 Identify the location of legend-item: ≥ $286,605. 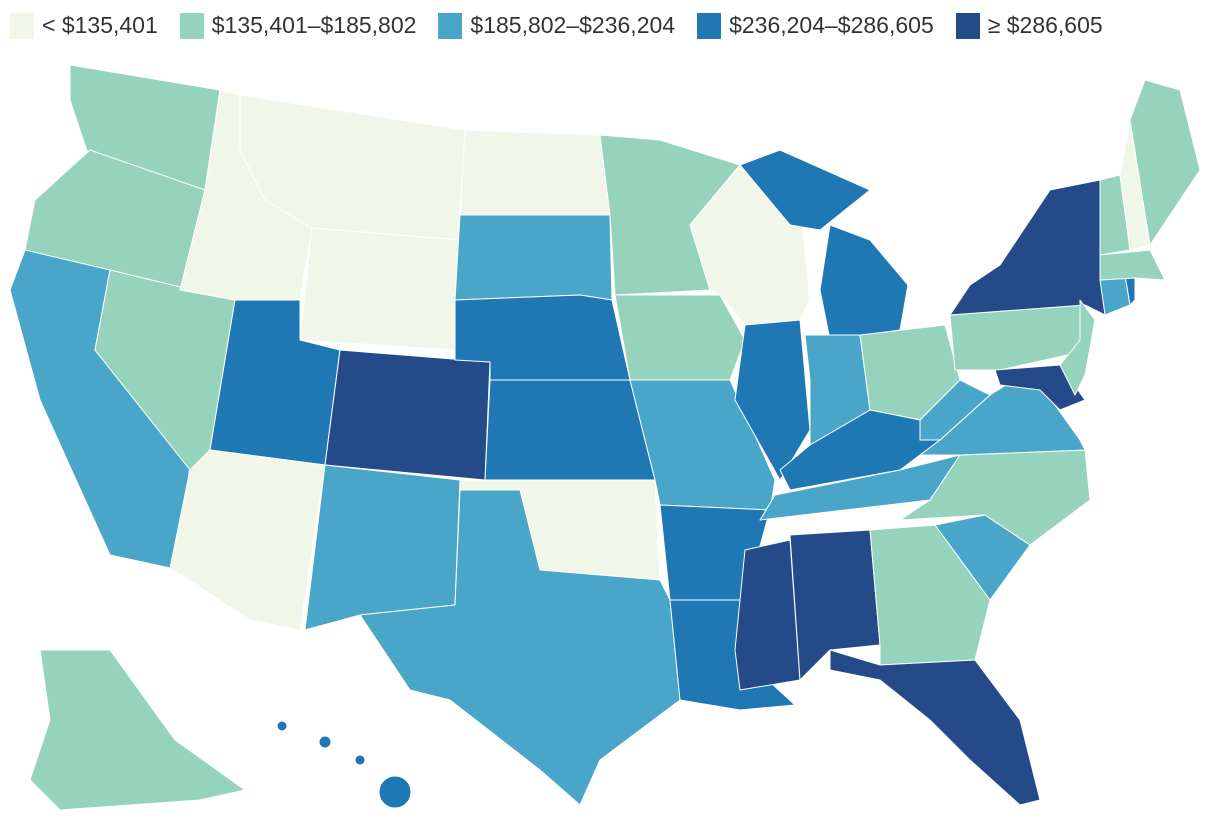
(1029, 25).